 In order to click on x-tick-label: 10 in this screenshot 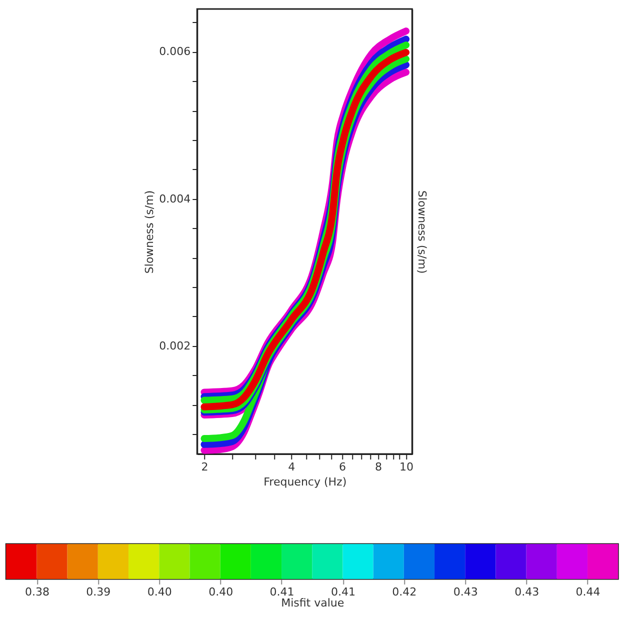, I will do `click(407, 467)`.